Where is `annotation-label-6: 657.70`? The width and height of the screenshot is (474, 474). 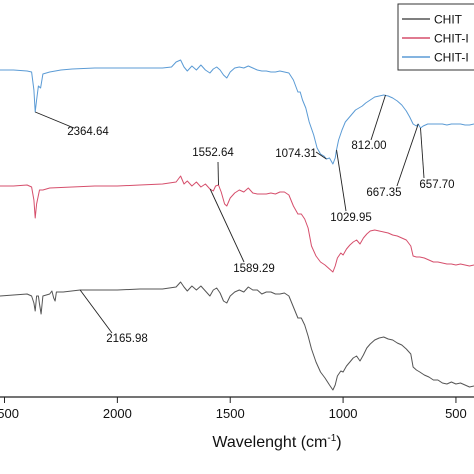 annotation-label-6: 657.70 is located at coordinates (436, 185).